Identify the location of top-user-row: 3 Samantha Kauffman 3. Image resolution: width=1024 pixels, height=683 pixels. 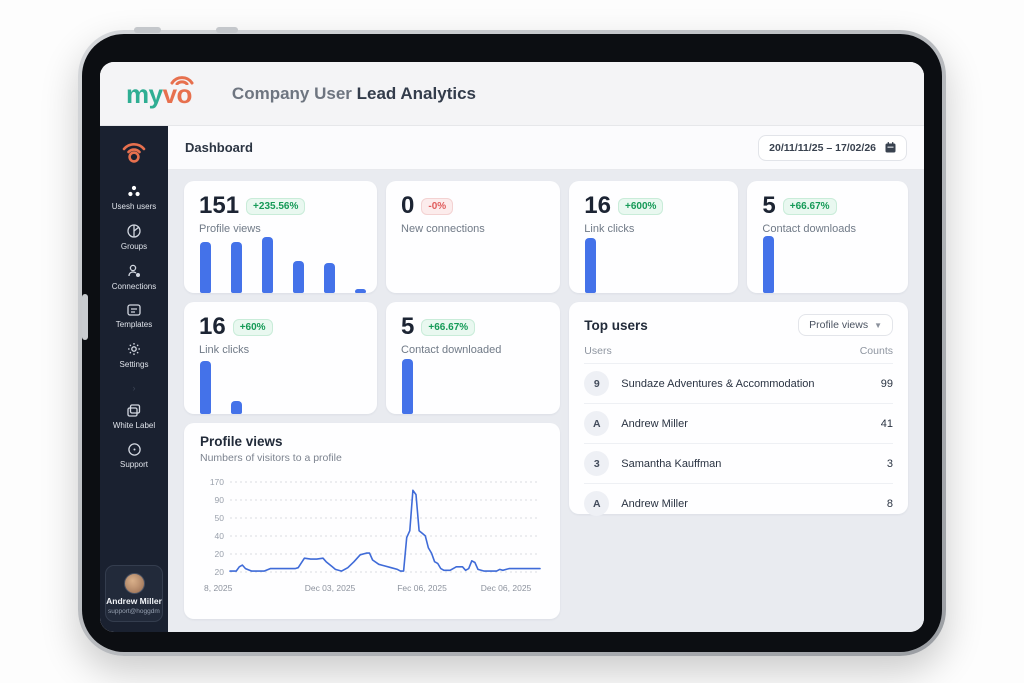
(738, 464).